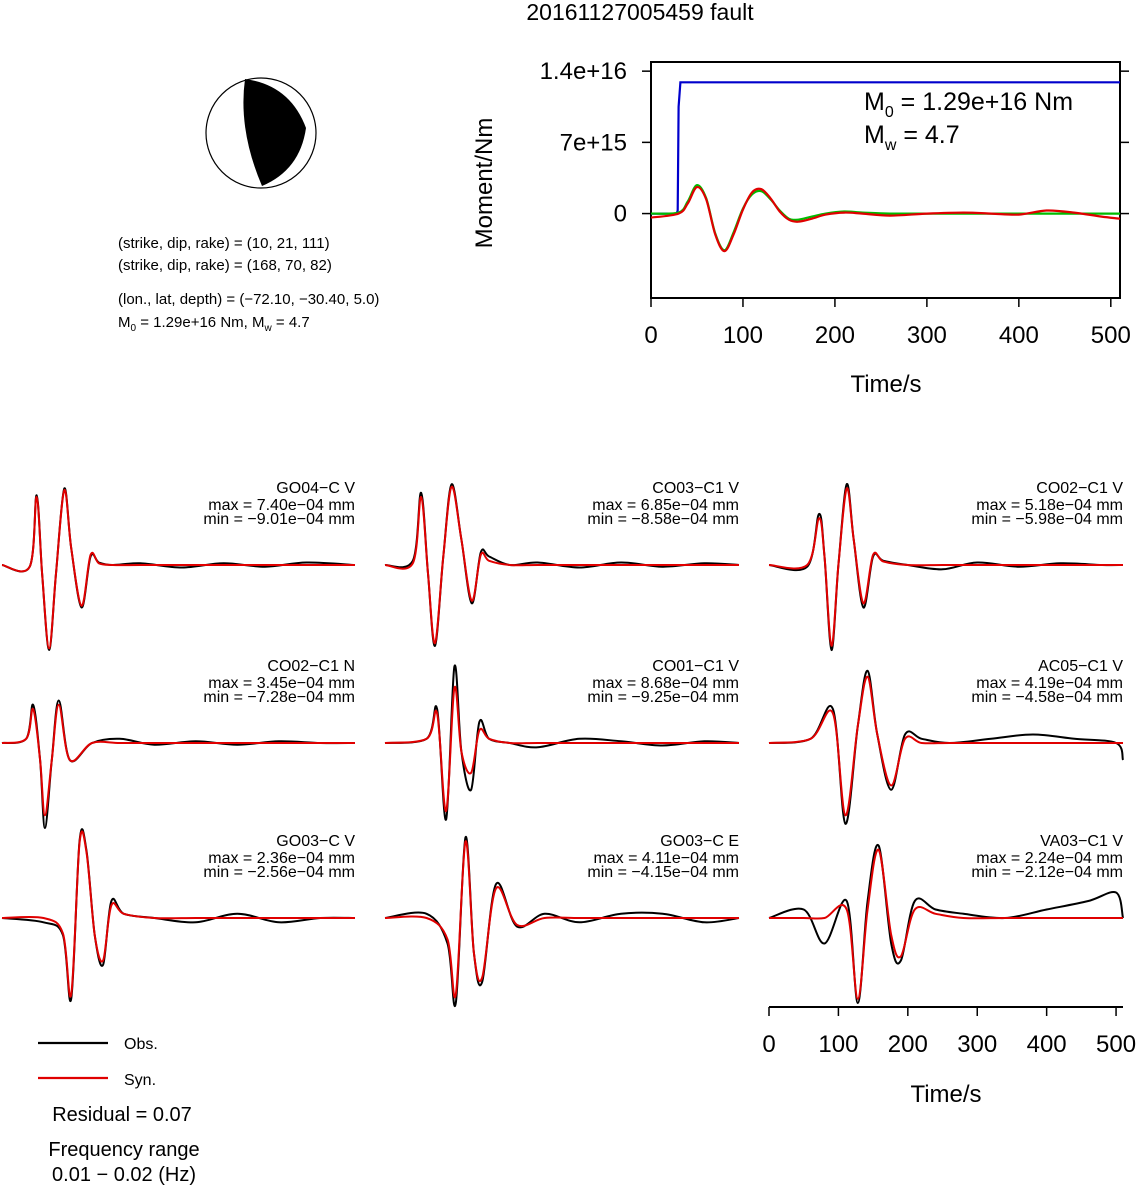 The image size is (1139, 1186). I want to click on mechanism-mw: 4.7, so click(299, 322).